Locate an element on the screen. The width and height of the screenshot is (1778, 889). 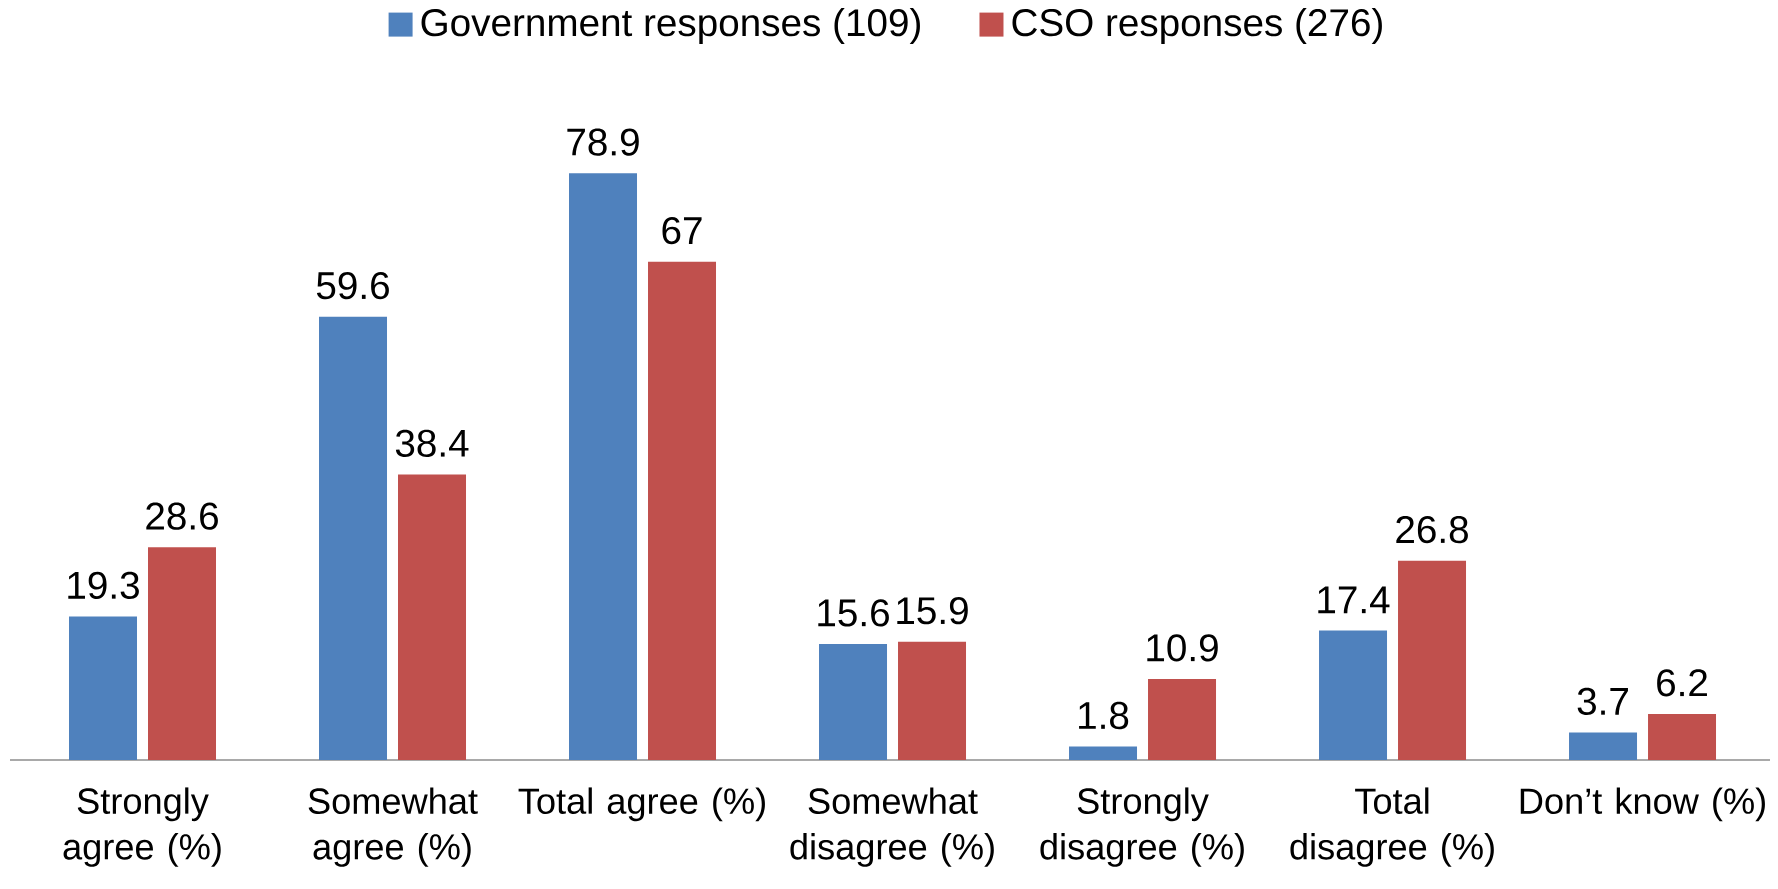
data-label: 6.2 is located at coordinates (1682, 683).